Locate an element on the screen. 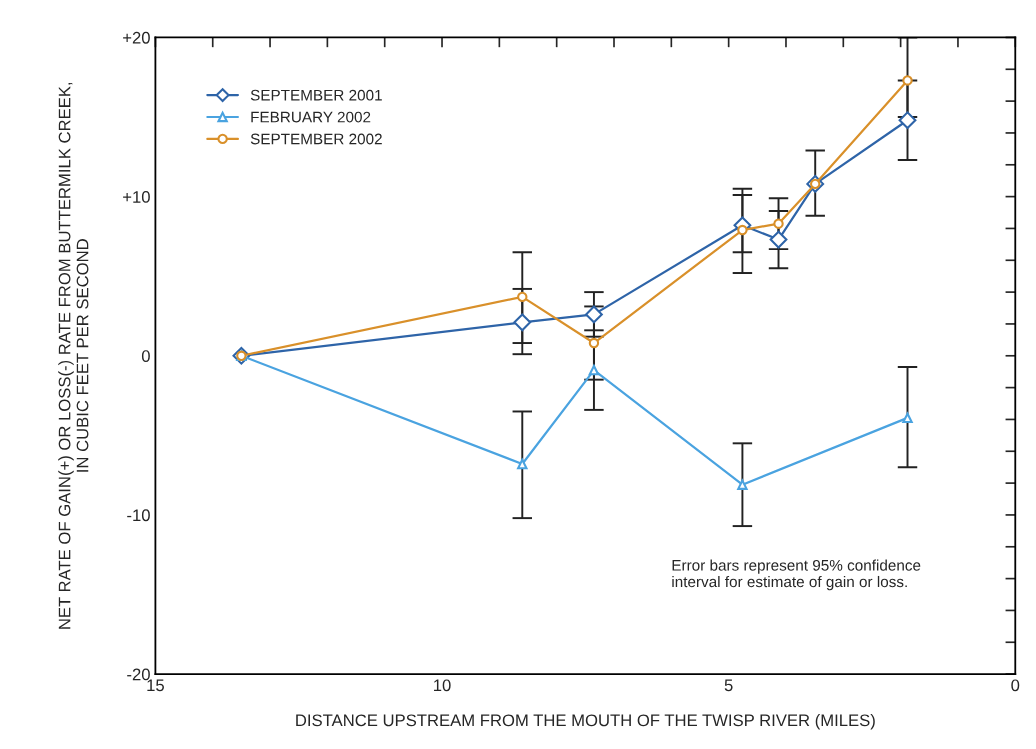 The width and height of the screenshot is (1036, 749). y-tick-label: -20 is located at coordinates (138, 674).